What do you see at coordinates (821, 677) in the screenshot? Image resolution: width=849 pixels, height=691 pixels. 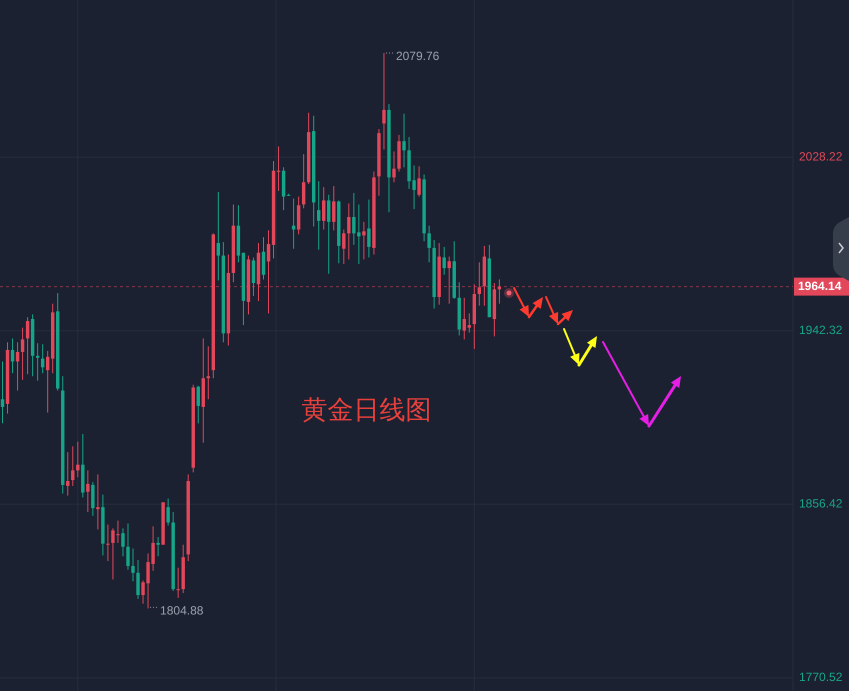 I see `y-tick-label: 1770.52` at bounding box center [821, 677].